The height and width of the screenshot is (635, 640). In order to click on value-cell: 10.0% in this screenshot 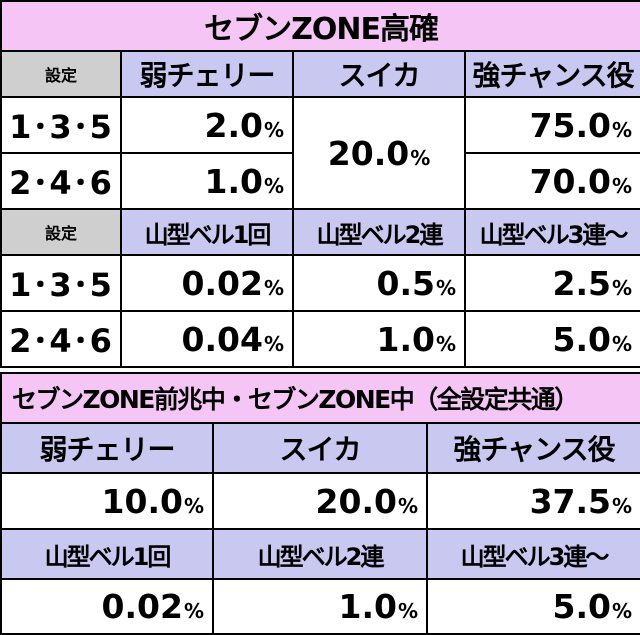, I will do `click(107, 501)`.